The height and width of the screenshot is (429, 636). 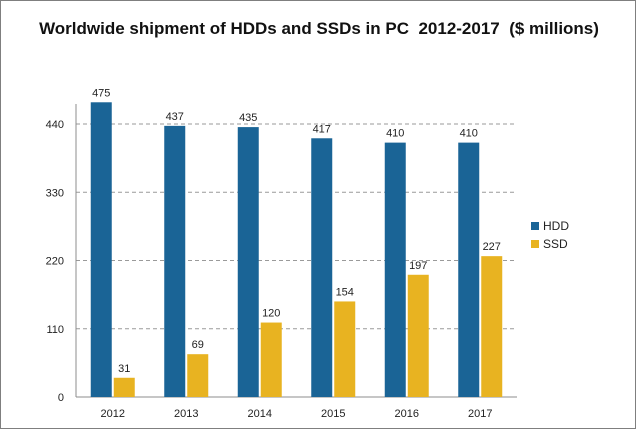 I want to click on legend-swatch-ssd, so click(x=535, y=244).